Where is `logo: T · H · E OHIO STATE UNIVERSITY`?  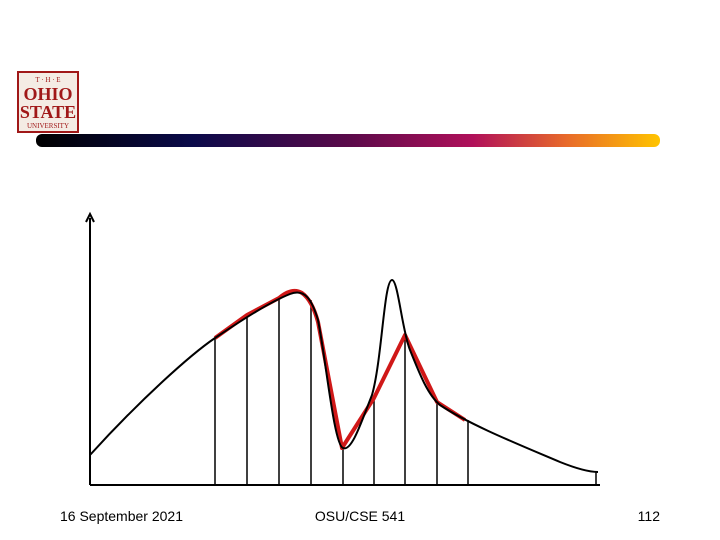
logo: T · H · E OHIO STATE UNIVERSITY is located at coordinates (48, 102).